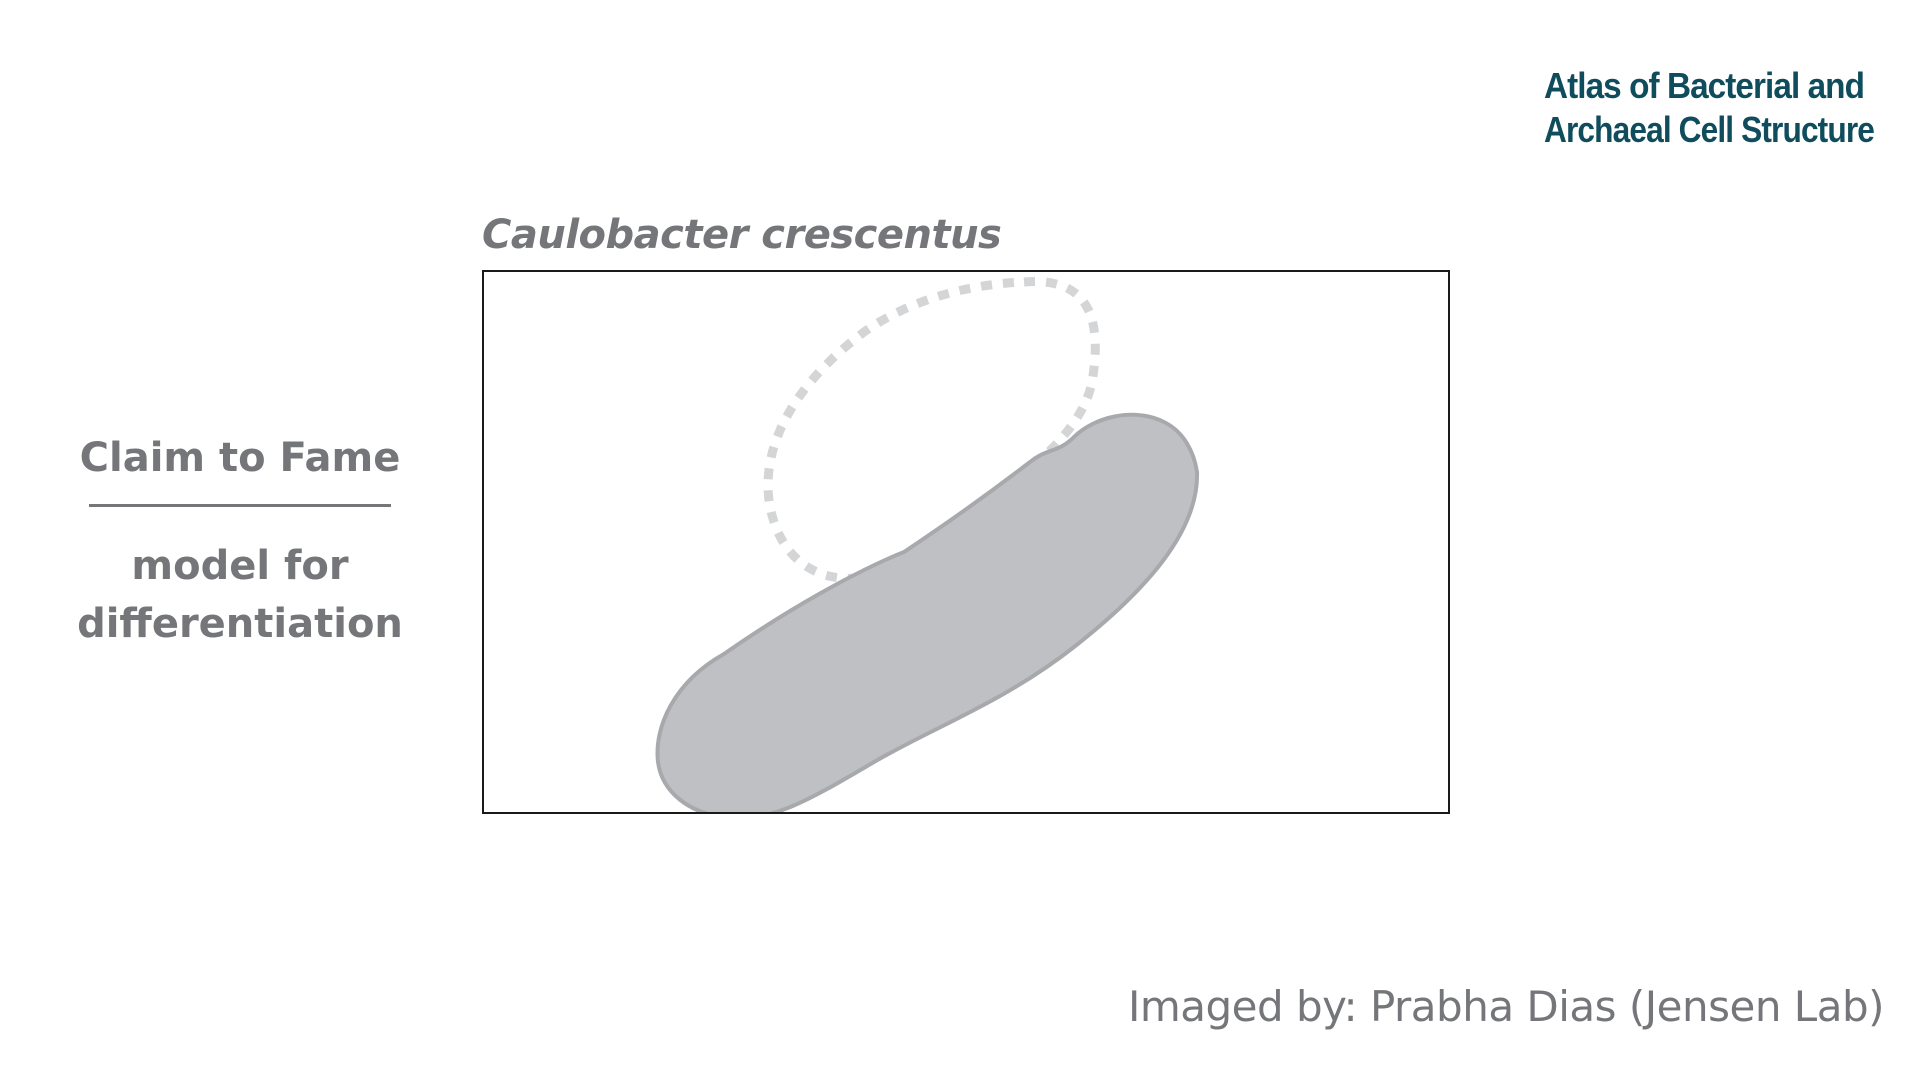 Image resolution: width=1920 pixels, height=1080 pixels. What do you see at coordinates (240, 624) in the screenshot?
I see `claim-line-2: differentiation` at bounding box center [240, 624].